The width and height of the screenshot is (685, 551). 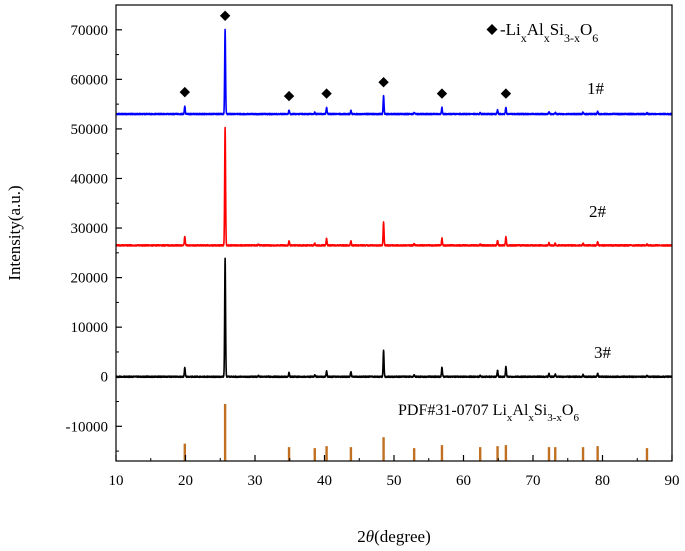 What do you see at coordinates (90, 80) in the screenshot?
I see `y-tick-label: 60000` at bounding box center [90, 80].